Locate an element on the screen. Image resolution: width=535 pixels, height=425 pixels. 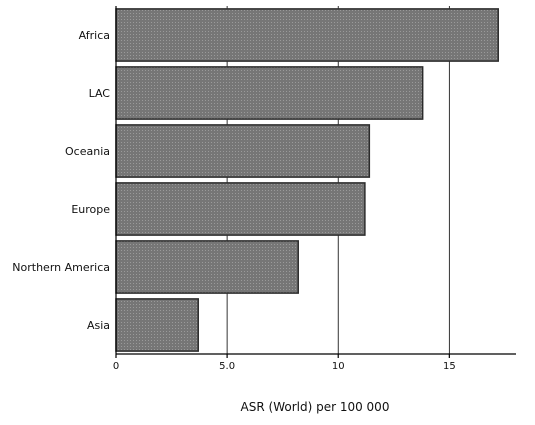
x-tick-label-3: 15 is located at coordinates (449, 366).